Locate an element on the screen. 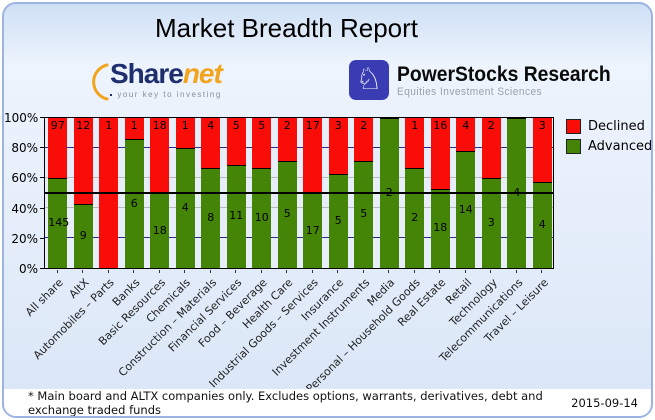 This screenshot has height=420, width=655. sharenet-word-net: net is located at coordinates (202, 73).